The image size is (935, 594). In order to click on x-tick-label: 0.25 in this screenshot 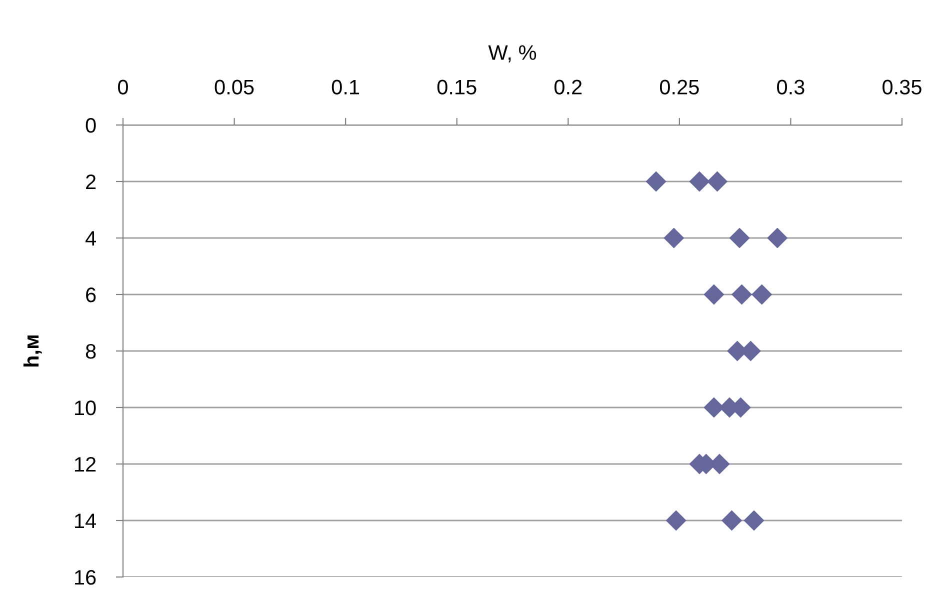, I will do `click(679, 87)`.